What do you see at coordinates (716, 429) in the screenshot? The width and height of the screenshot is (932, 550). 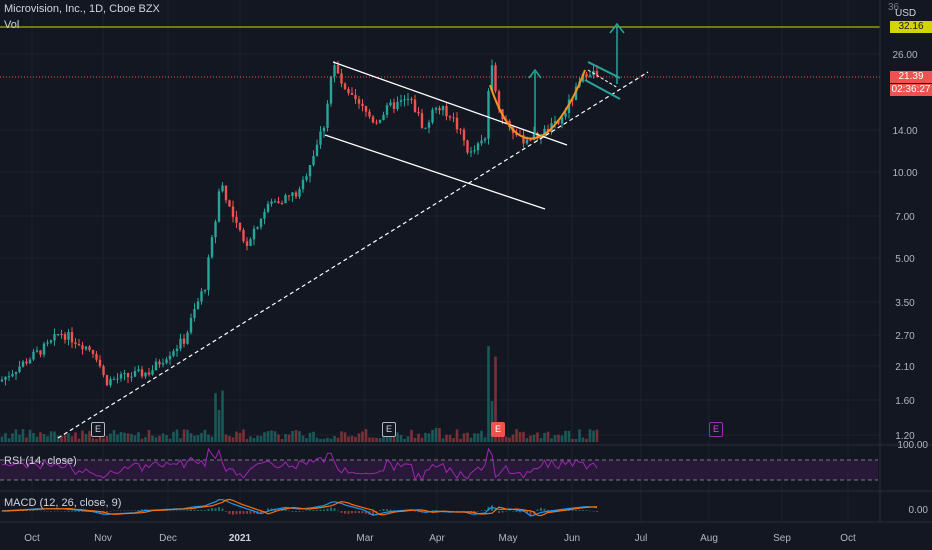 I see `earnings-marker-upcoming: E` at bounding box center [716, 429].